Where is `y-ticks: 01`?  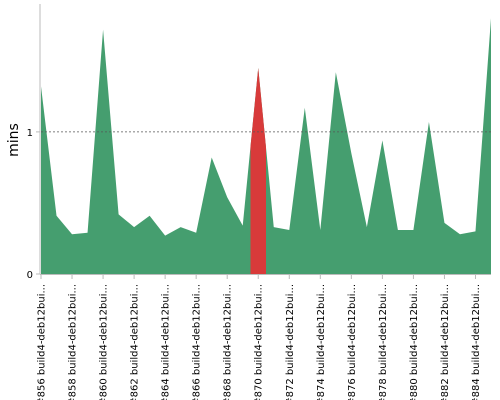 y-ticks: 01 is located at coordinates (33, 204).